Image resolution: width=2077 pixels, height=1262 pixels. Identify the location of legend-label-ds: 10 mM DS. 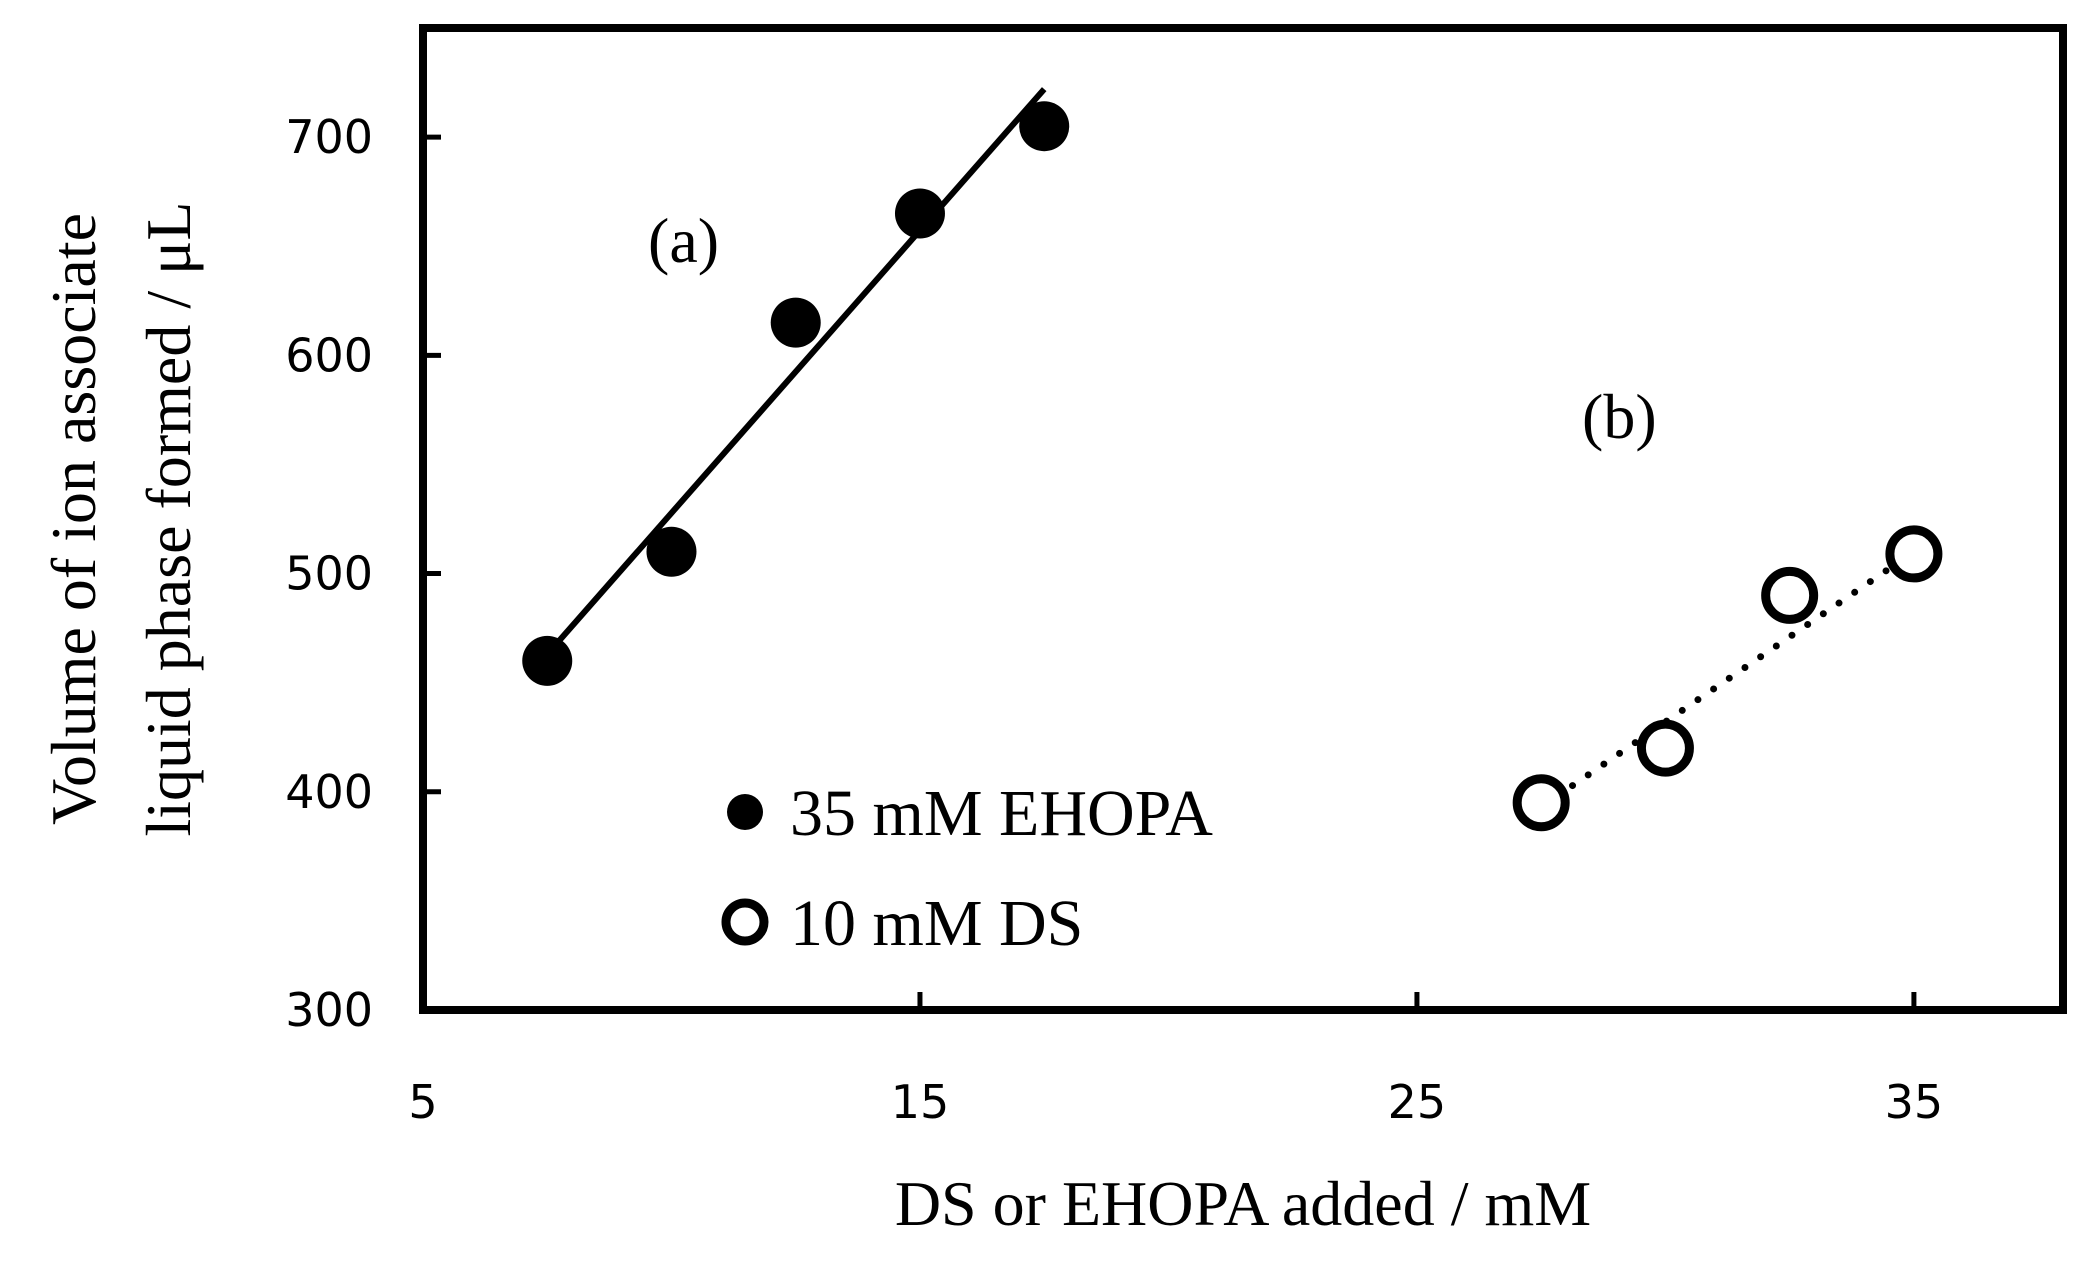
(936, 923).